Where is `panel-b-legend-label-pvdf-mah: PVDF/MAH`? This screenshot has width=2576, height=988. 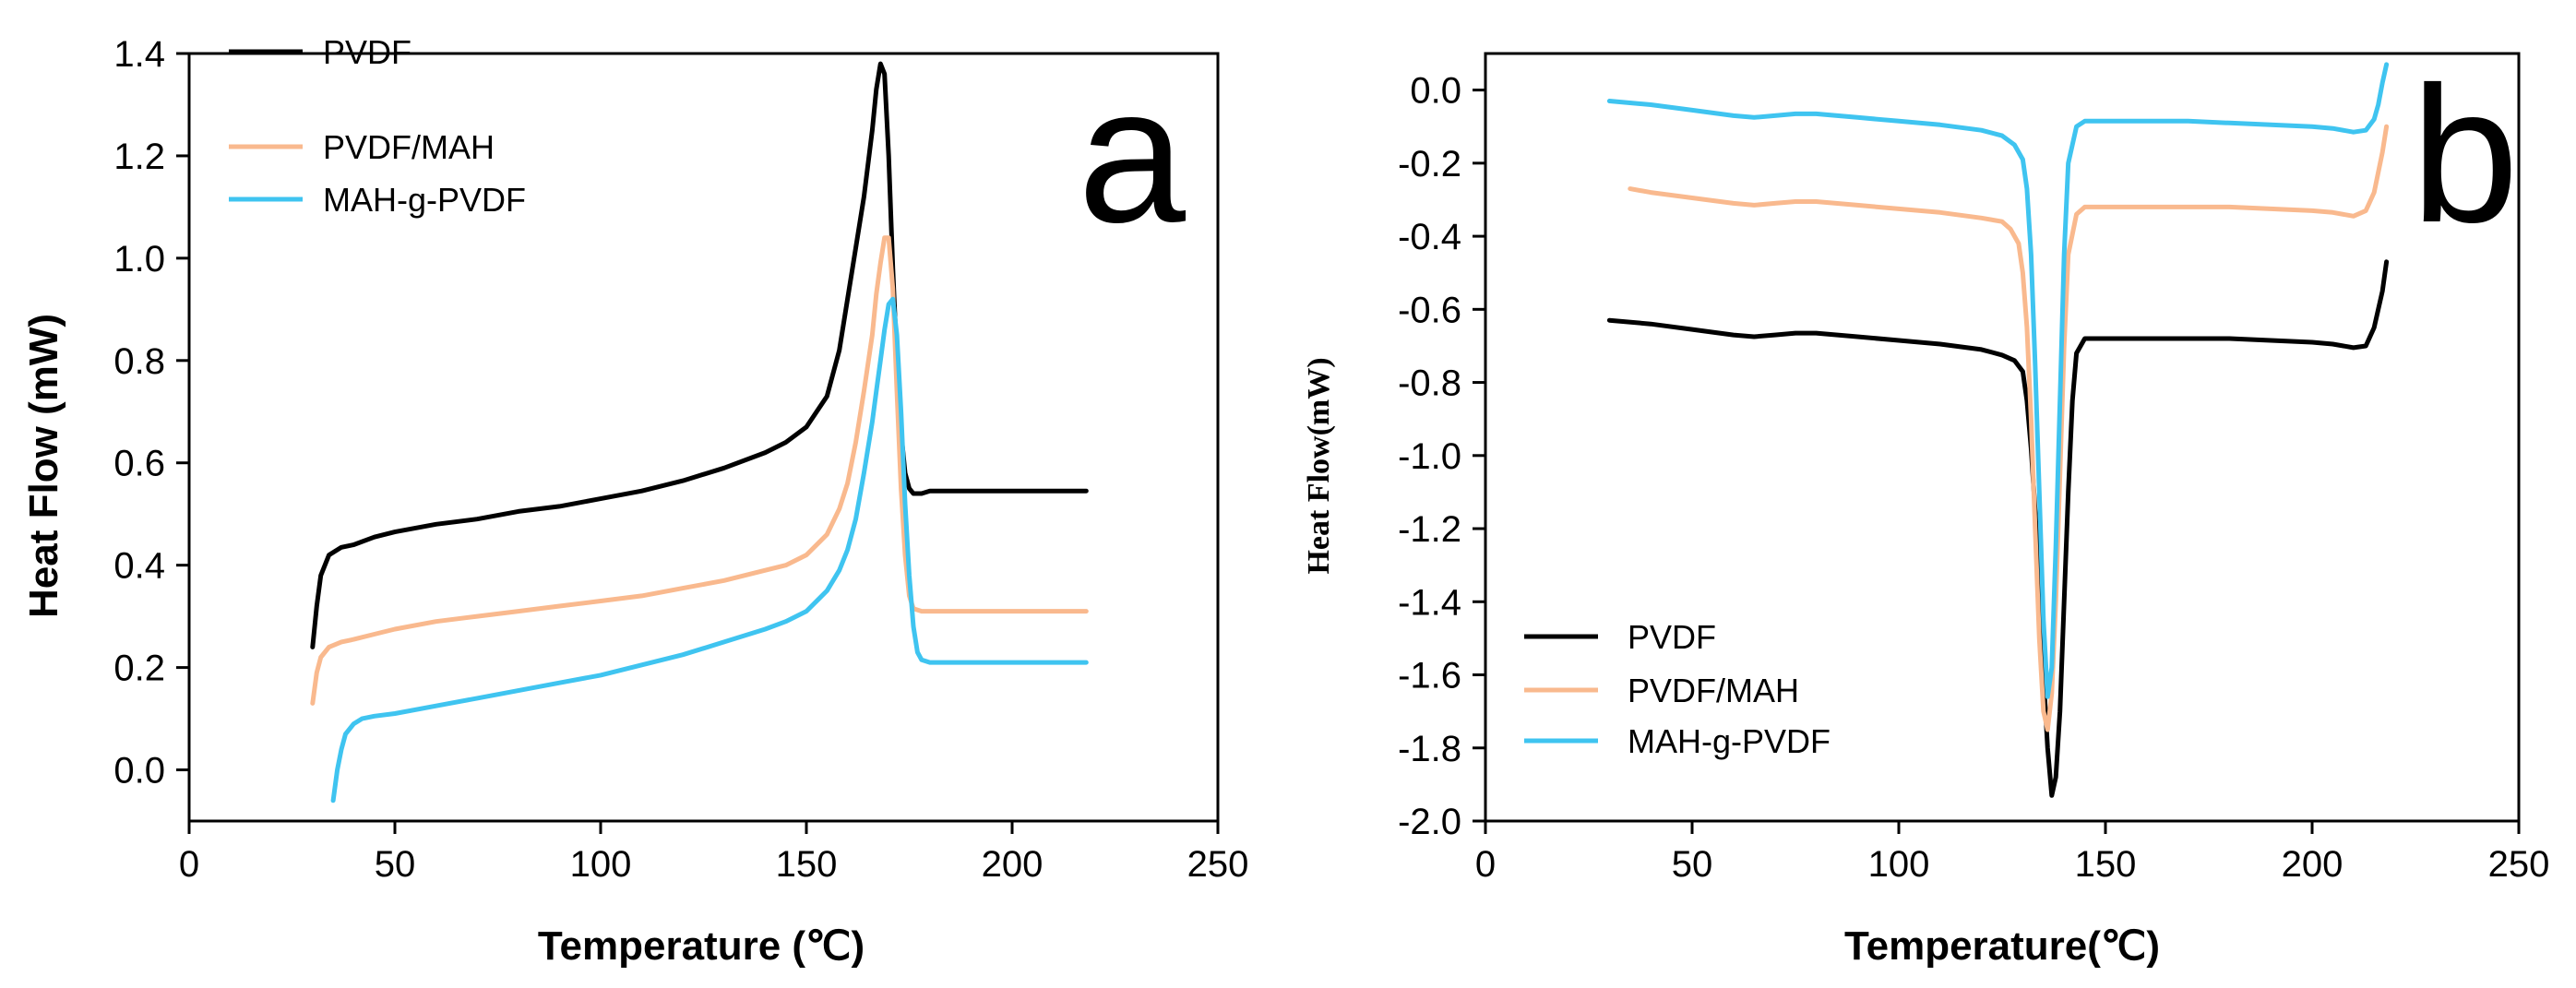
panel-b-legend-label-pvdf-mah: PVDF/MAH is located at coordinates (1713, 691).